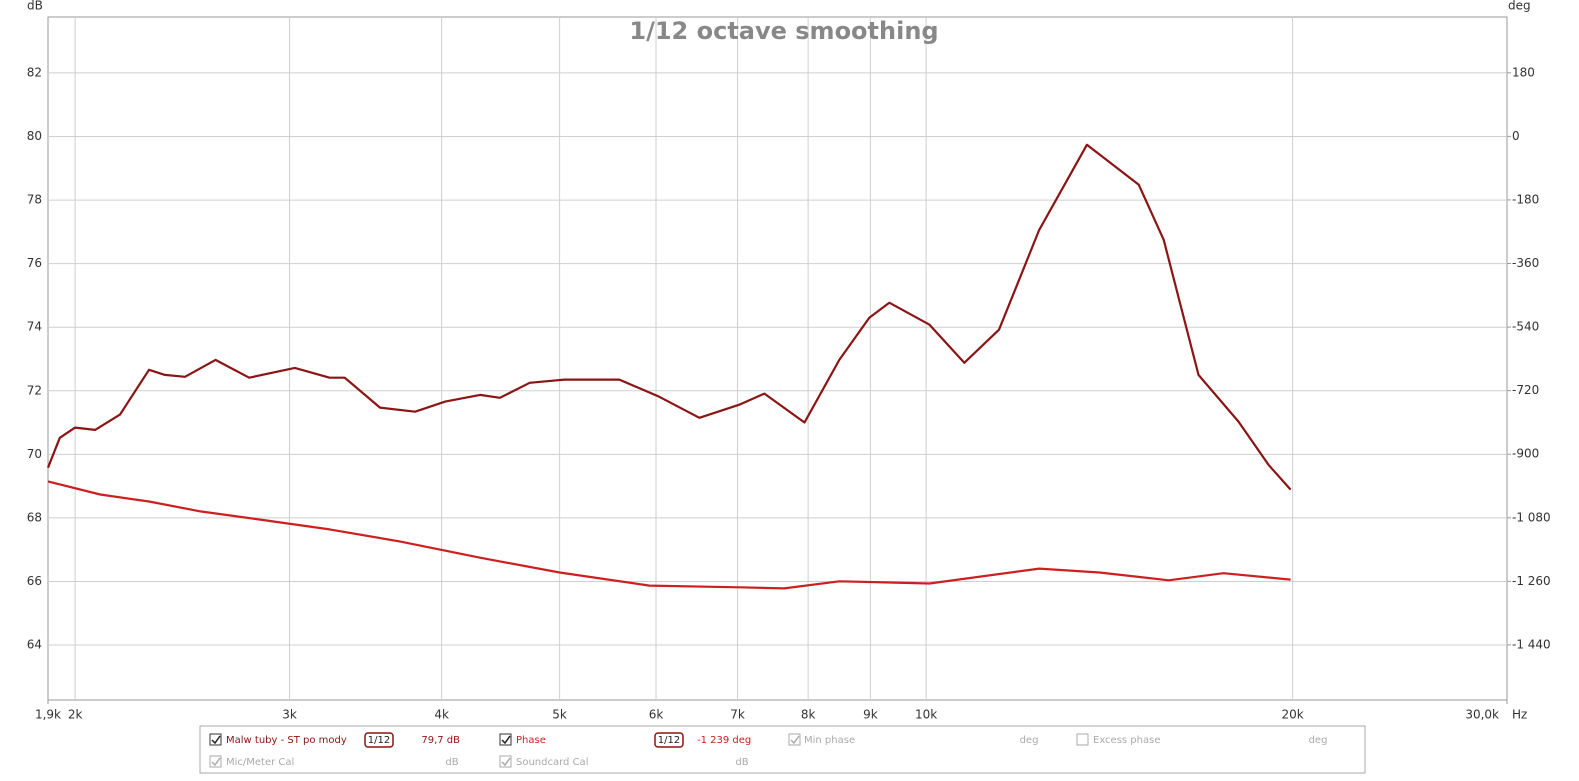 The height and width of the screenshot is (781, 1579). What do you see at coordinates (75, 715) in the screenshot?
I see `x-tick-label: 2k` at bounding box center [75, 715].